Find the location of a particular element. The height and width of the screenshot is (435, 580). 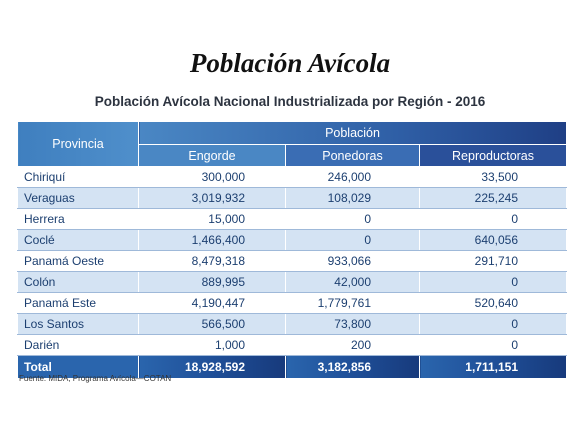

table-row: Darién 1,000 200 0 is located at coordinates (292, 345).